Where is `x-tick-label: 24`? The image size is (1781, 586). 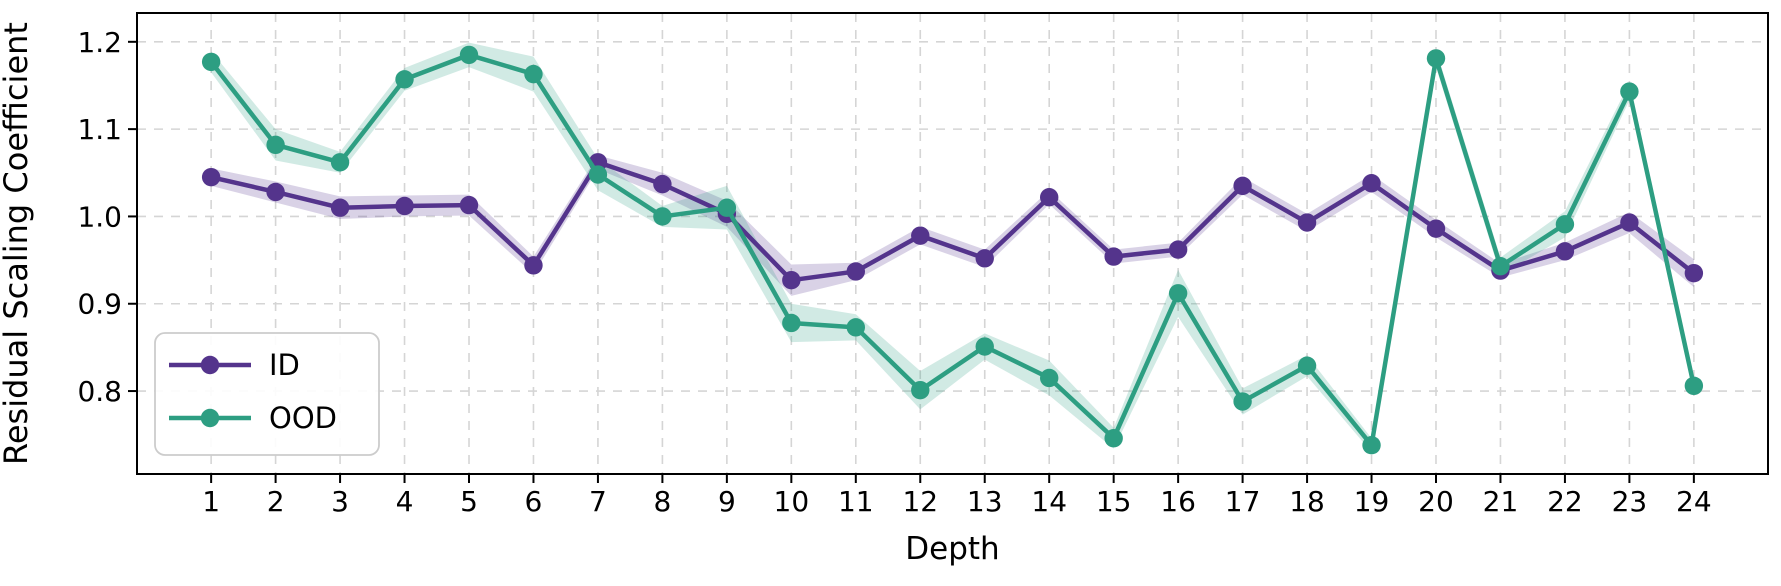
x-tick-label: 24 is located at coordinates (1694, 501).